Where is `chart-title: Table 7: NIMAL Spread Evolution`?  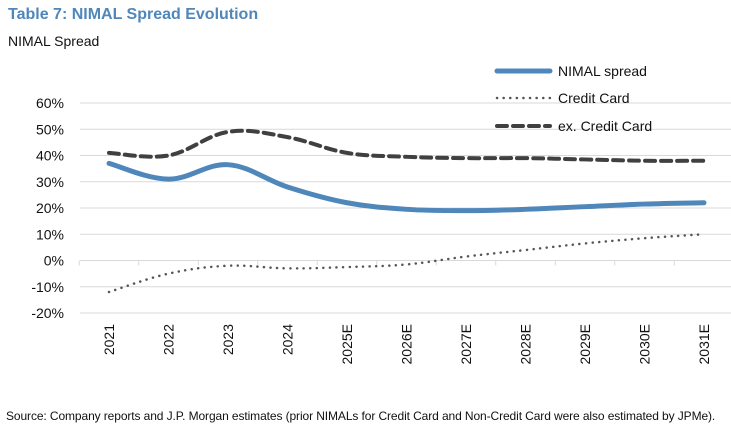 chart-title: Table 7: NIMAL Spread Evolution is located at coordinates (133, 14).